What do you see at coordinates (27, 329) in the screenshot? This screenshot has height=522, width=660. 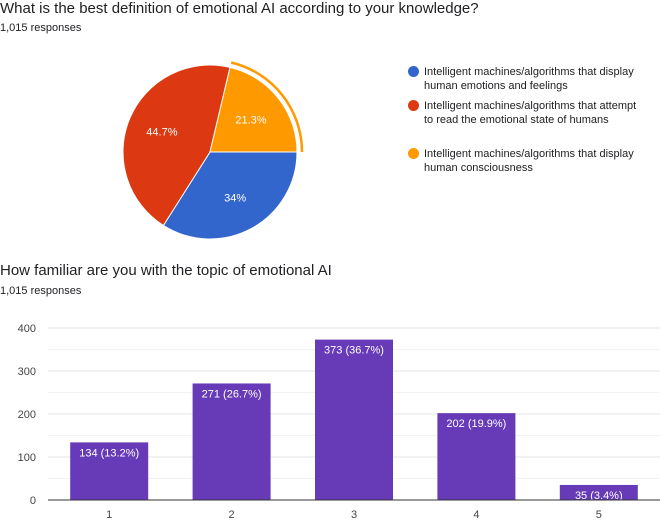 I see `y-tick-label: 400` at bounding box center [27, 329].